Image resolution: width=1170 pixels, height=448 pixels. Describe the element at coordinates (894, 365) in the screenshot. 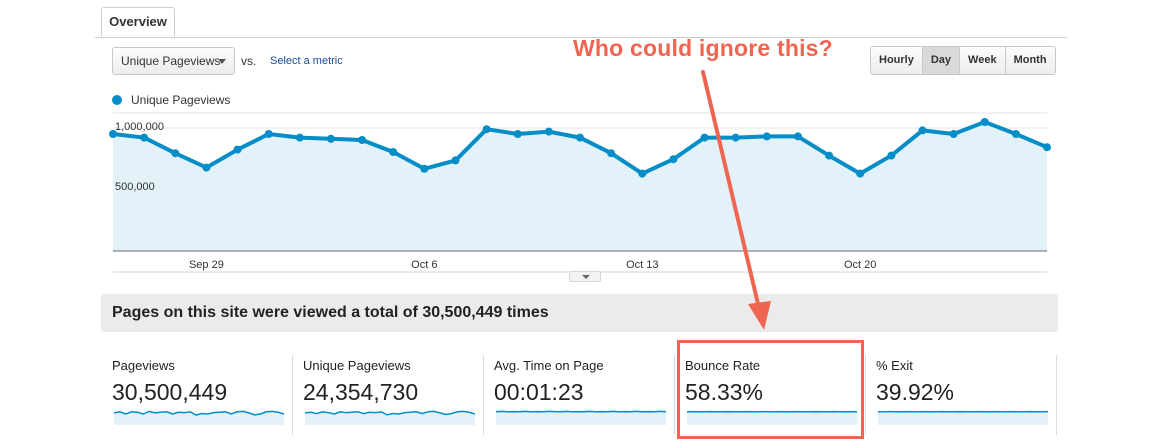

I see `metric-label: % Exit` at that location.